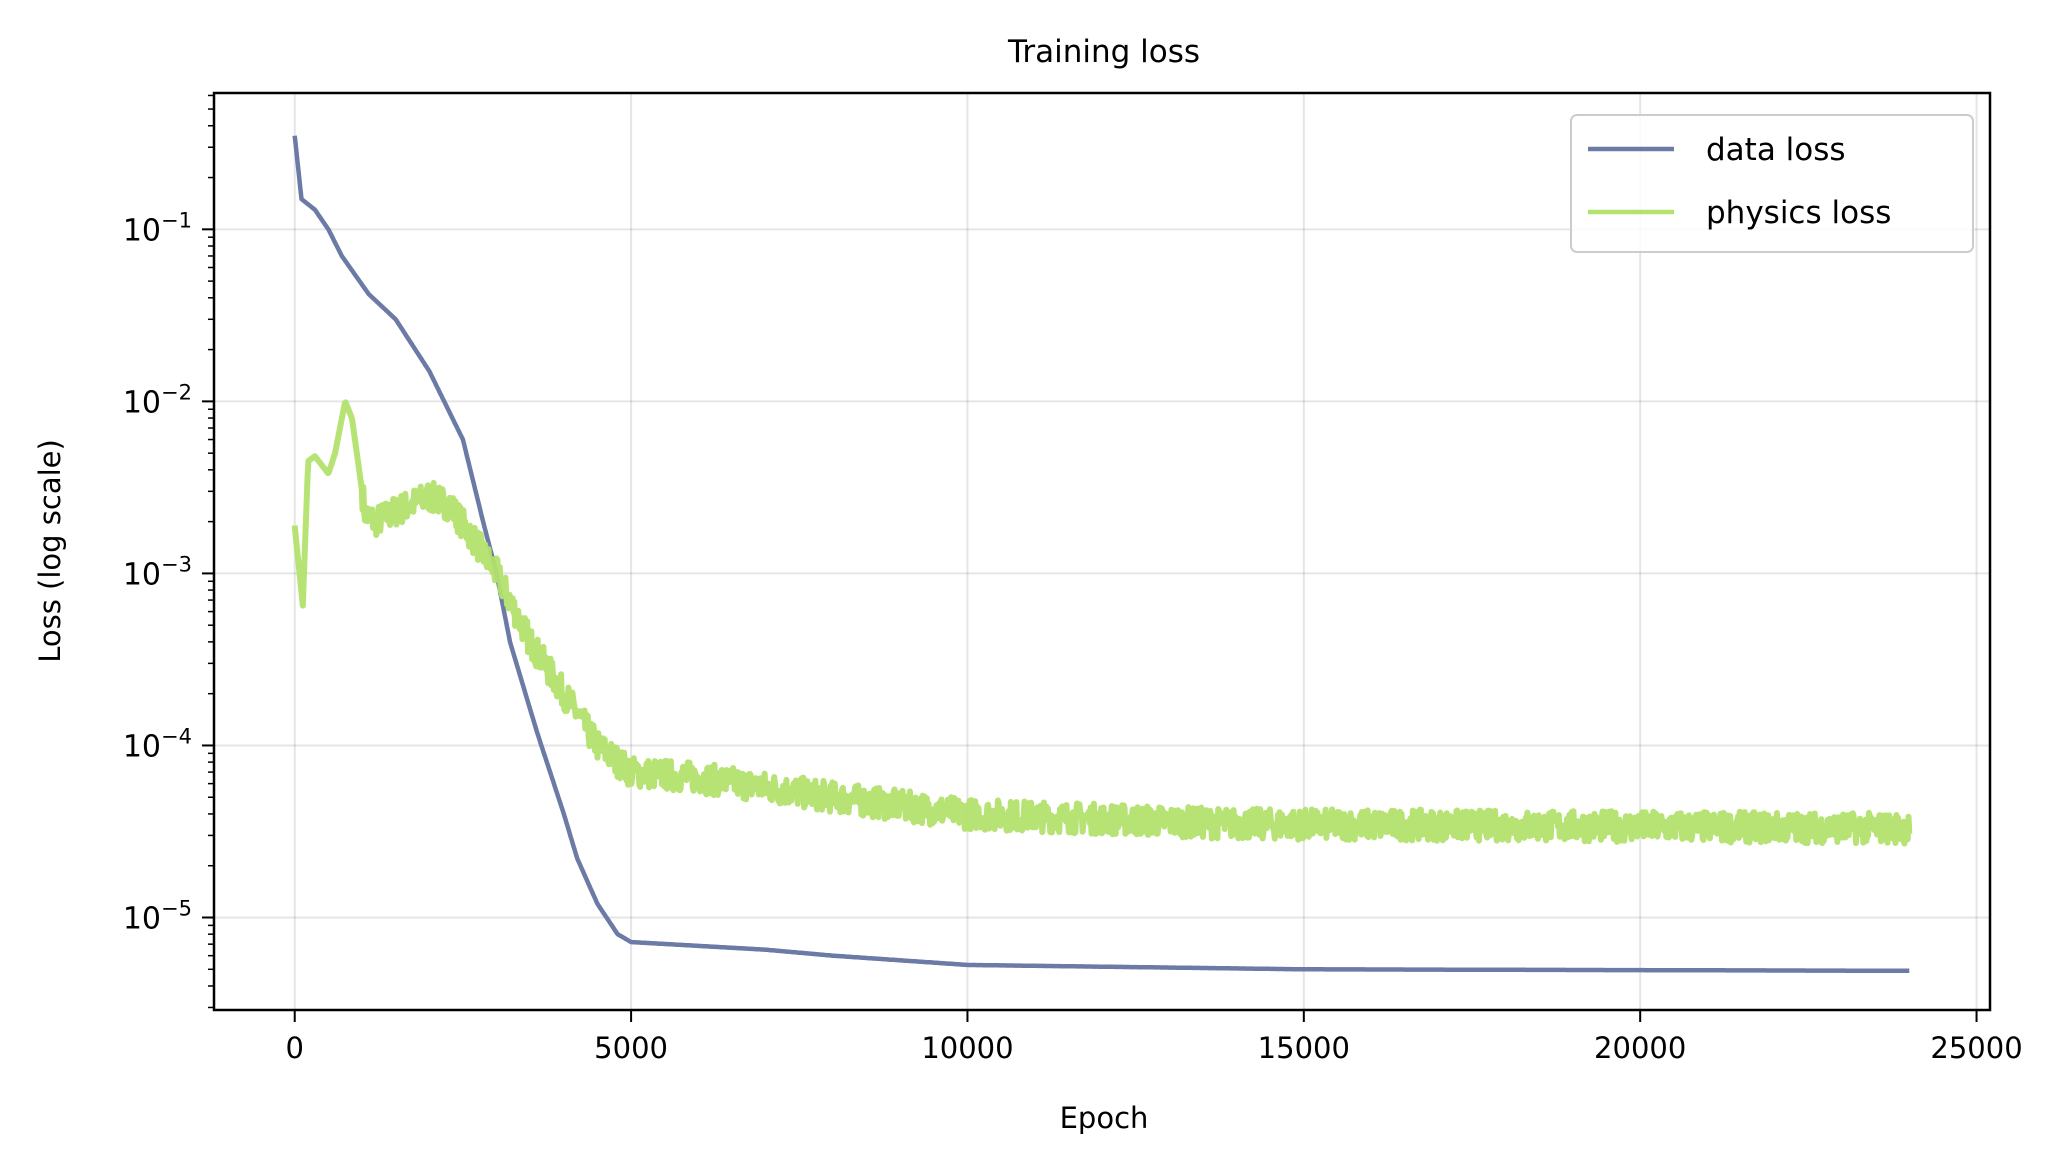 The height and width of the screenshot is (1170, 2066). I want to click on legend-label-physics-loss: physics loss, so click(1798, 213).